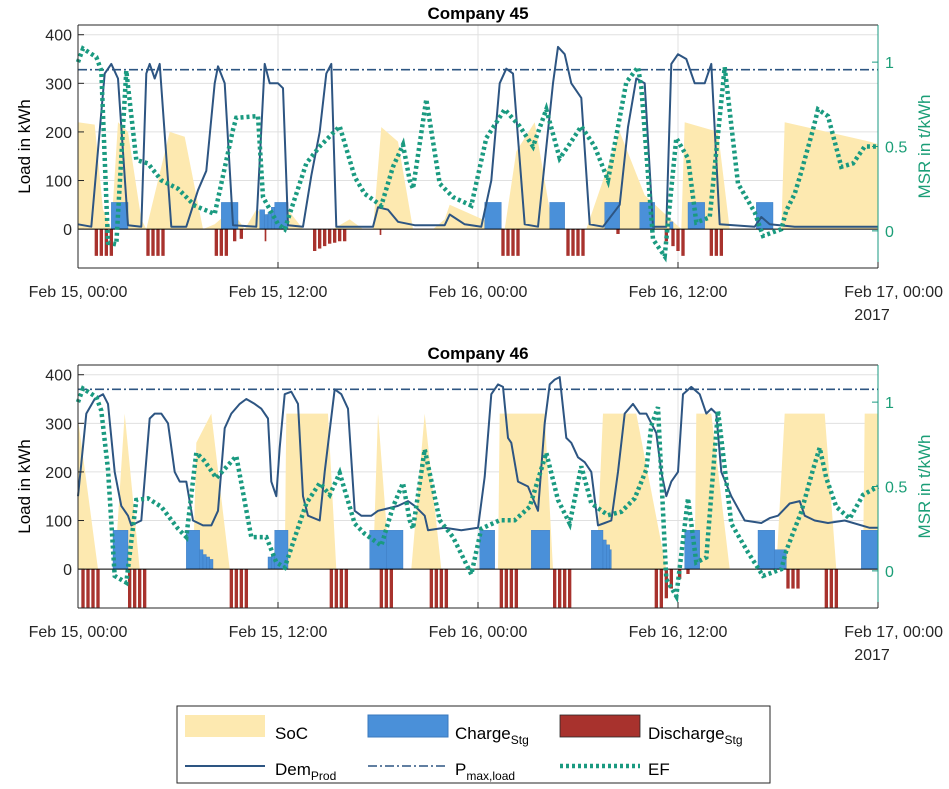  What do you see at coordinates (78, 632) in the screenshot?
I see `x-tick-label: Feb 15, 00:00` at bounding box center [78, 632].